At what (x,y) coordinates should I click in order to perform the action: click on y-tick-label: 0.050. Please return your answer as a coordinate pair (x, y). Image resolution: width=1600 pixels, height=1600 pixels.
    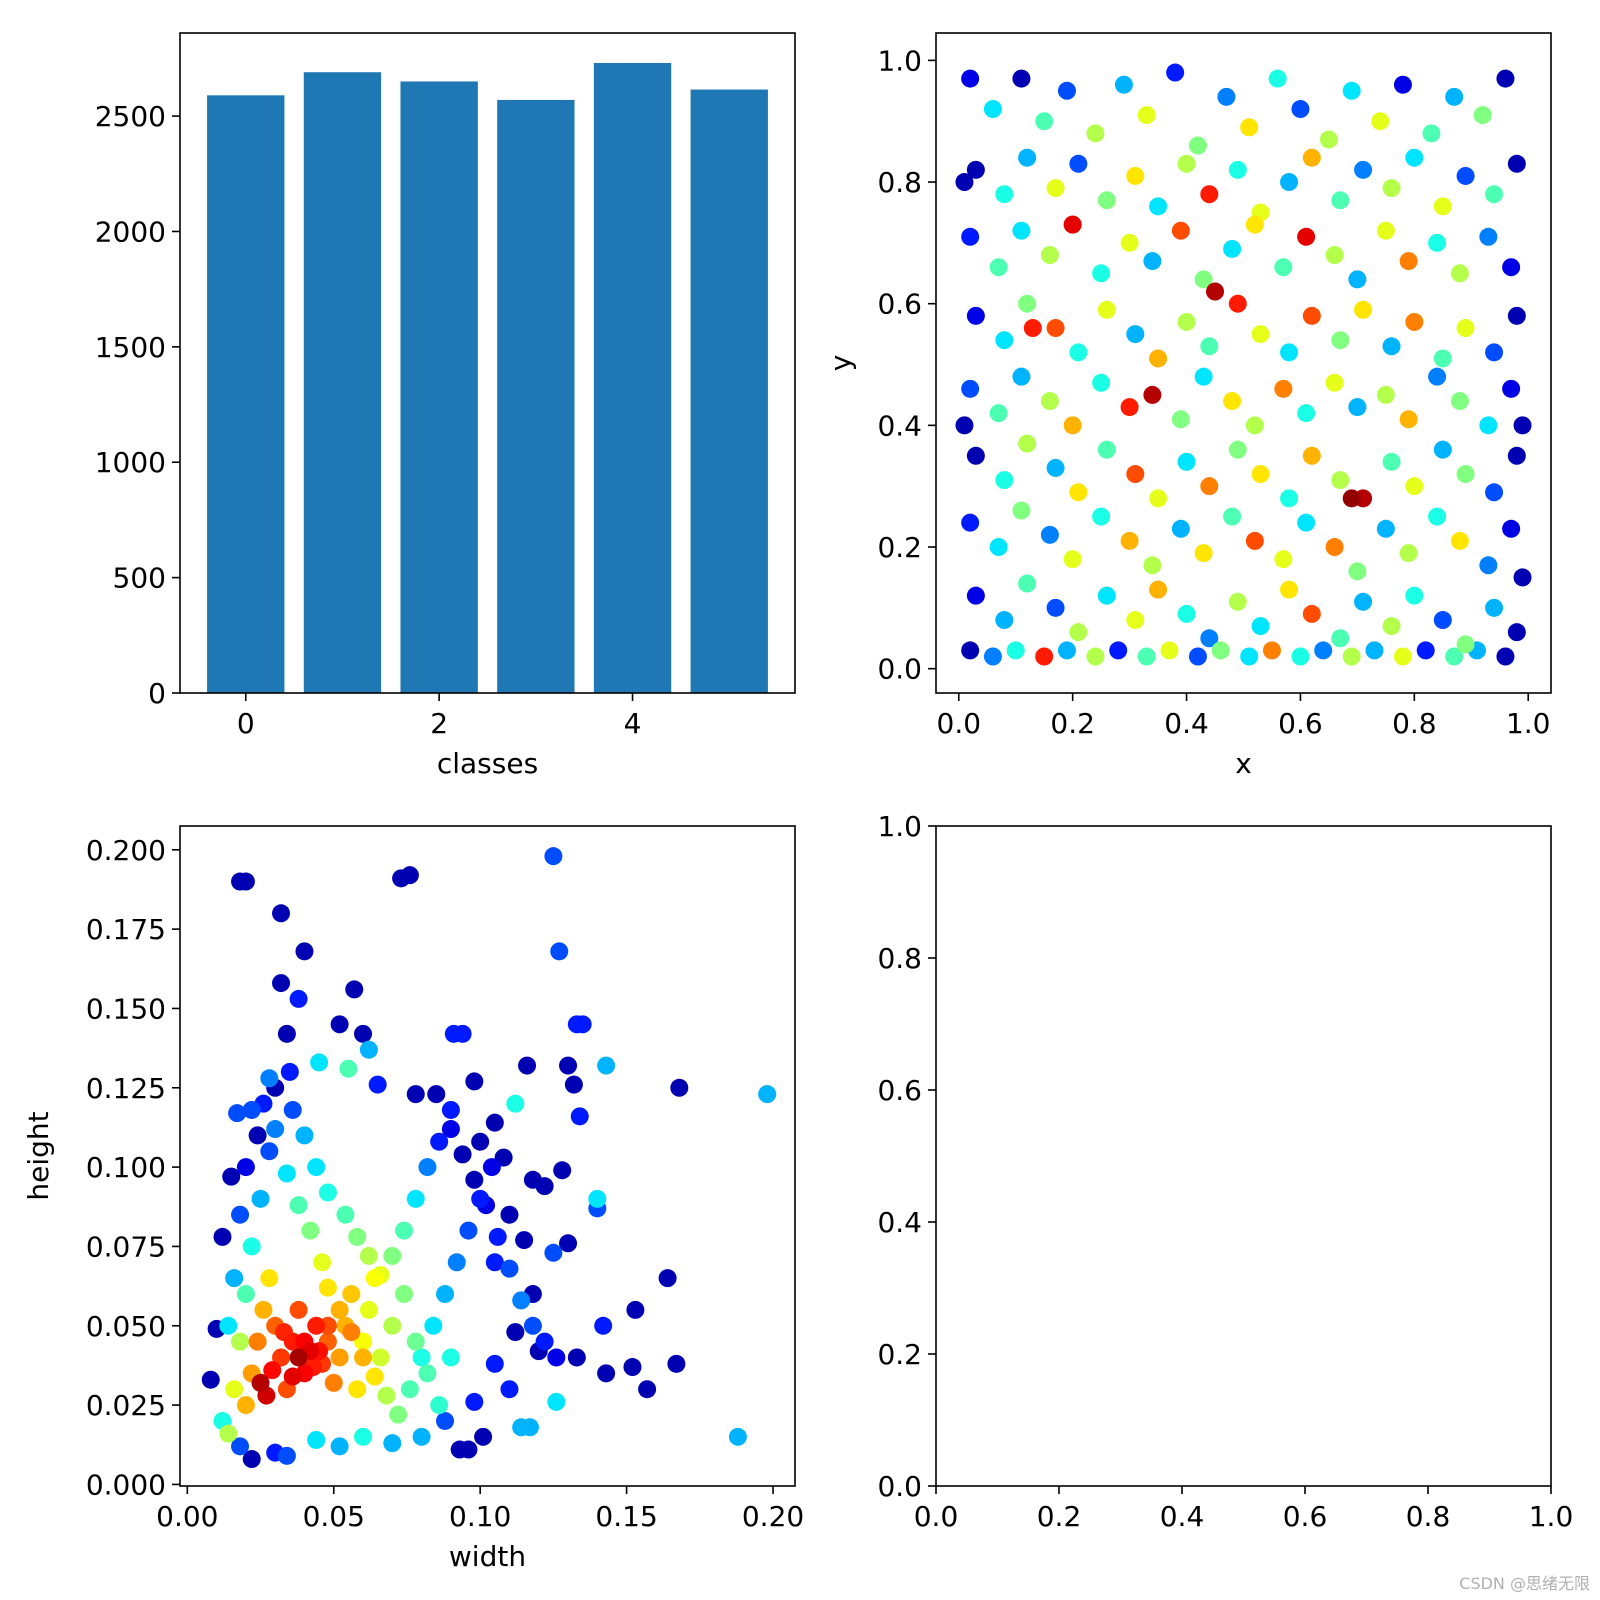
    Looking at the image, I should click on (126, 1326).